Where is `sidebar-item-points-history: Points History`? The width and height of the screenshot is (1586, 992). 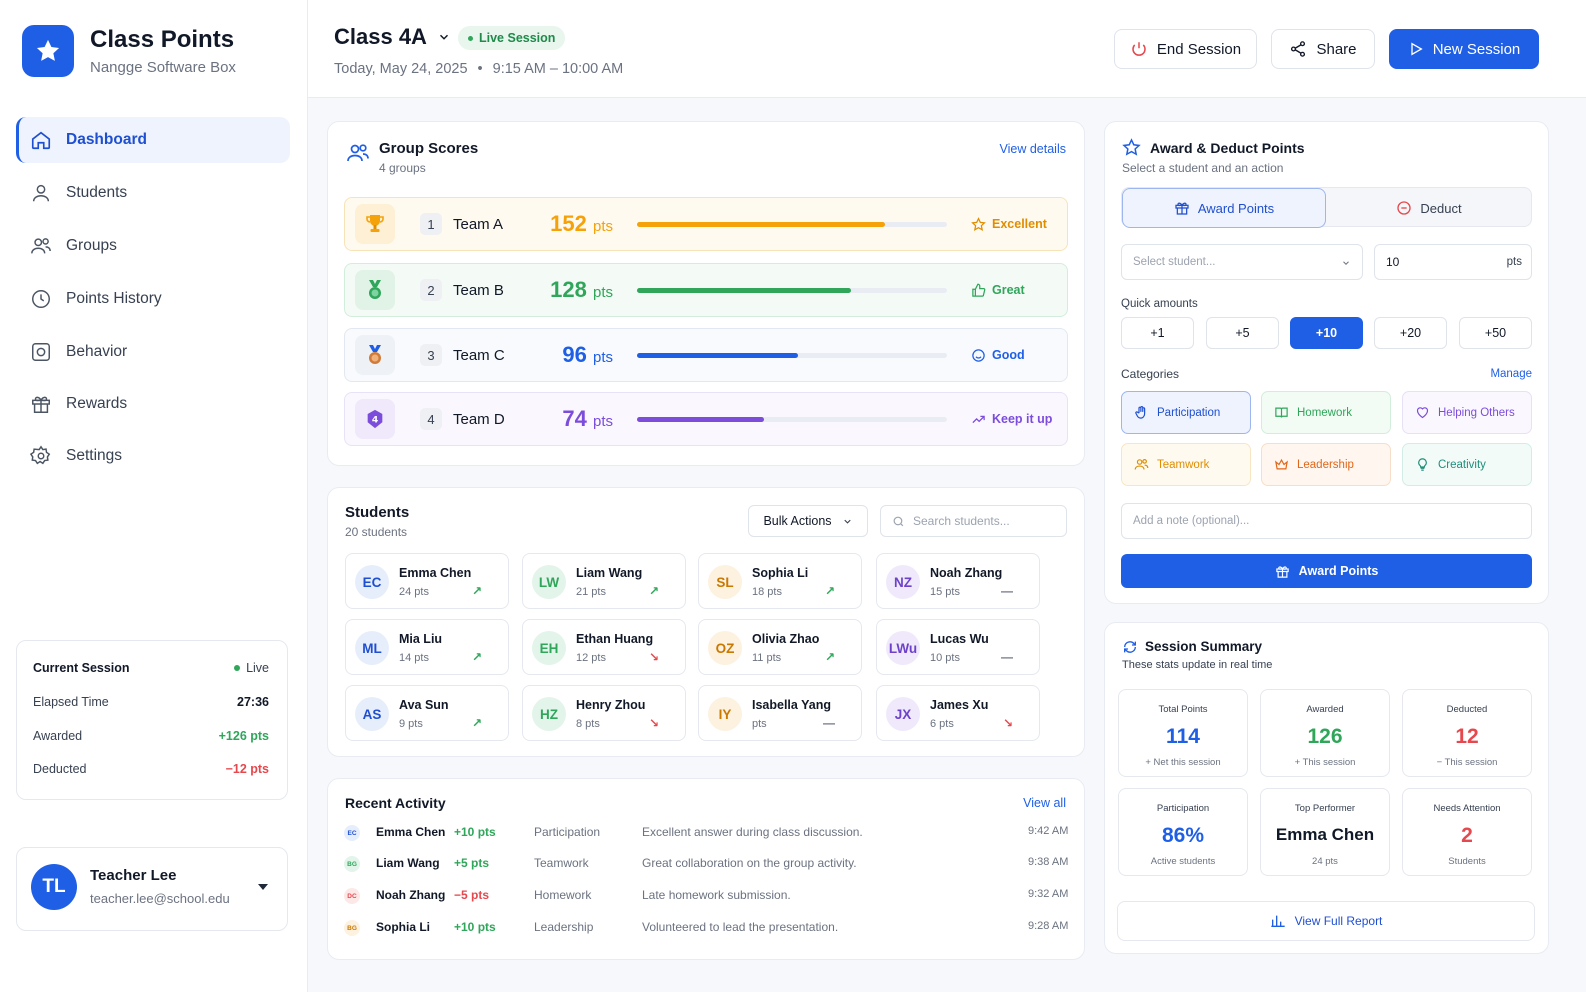 sidebar-item-points-history: Points History is located at coordinates (153, 299).